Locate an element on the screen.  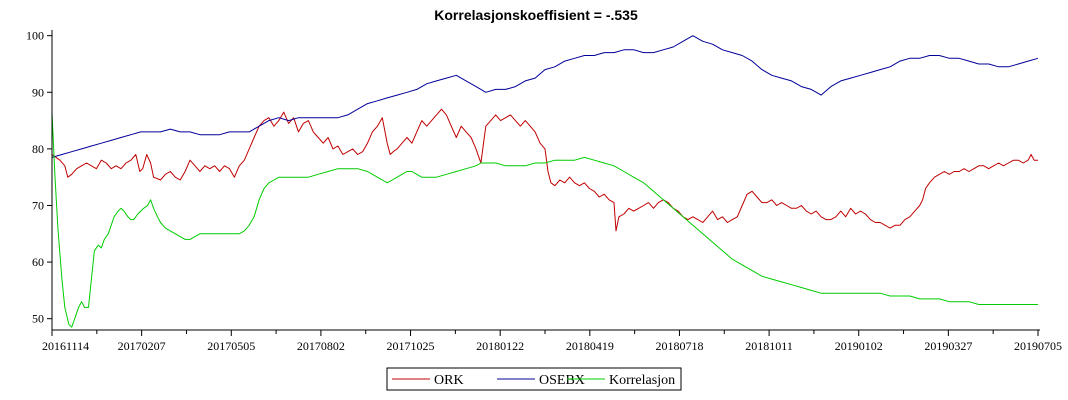
y-tick-label: 90 is located at coordinates (38, 92).